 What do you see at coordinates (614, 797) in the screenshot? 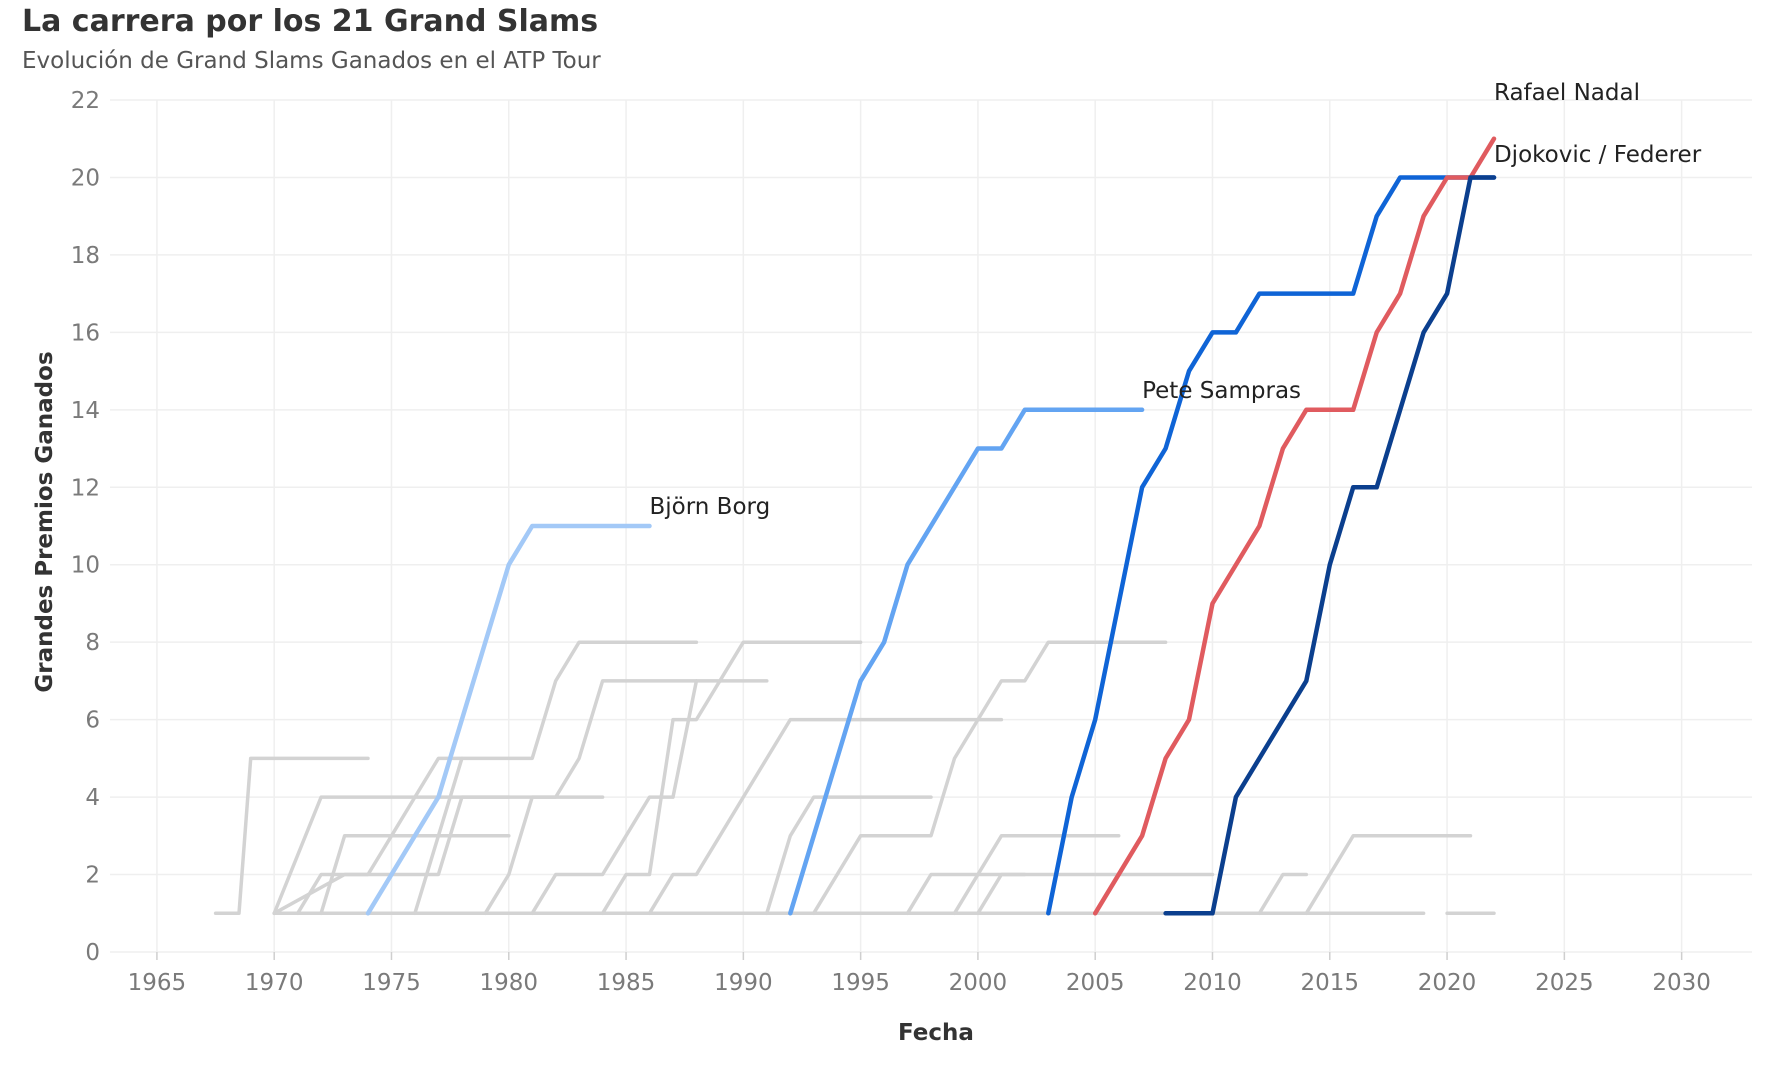
I see `series-line-g8` at bounding box center [614, 797].